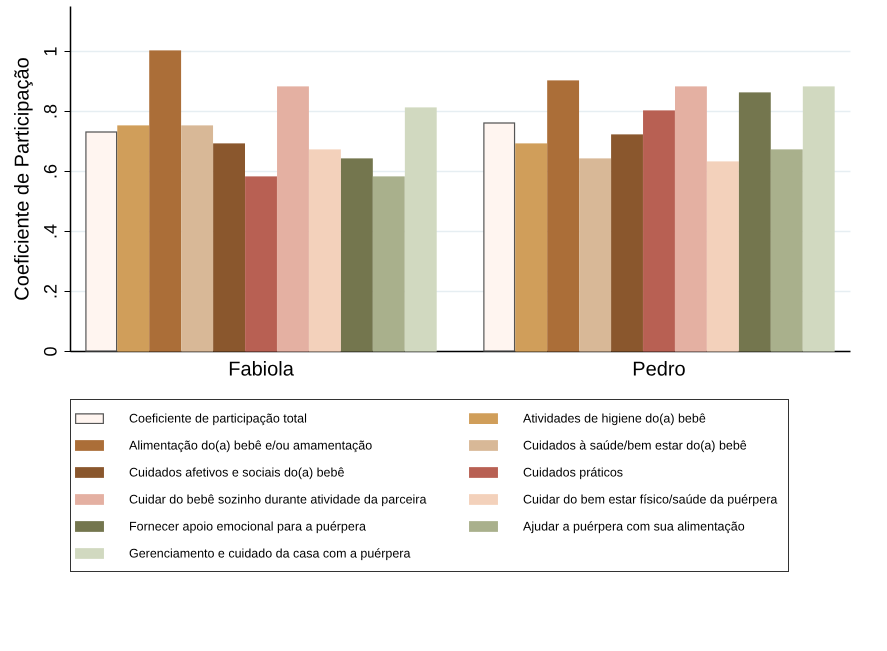 The image size is (887, 651). I want to click on legend-label: Ajudar a puérpera com sua alimentação, so click(634, 527).